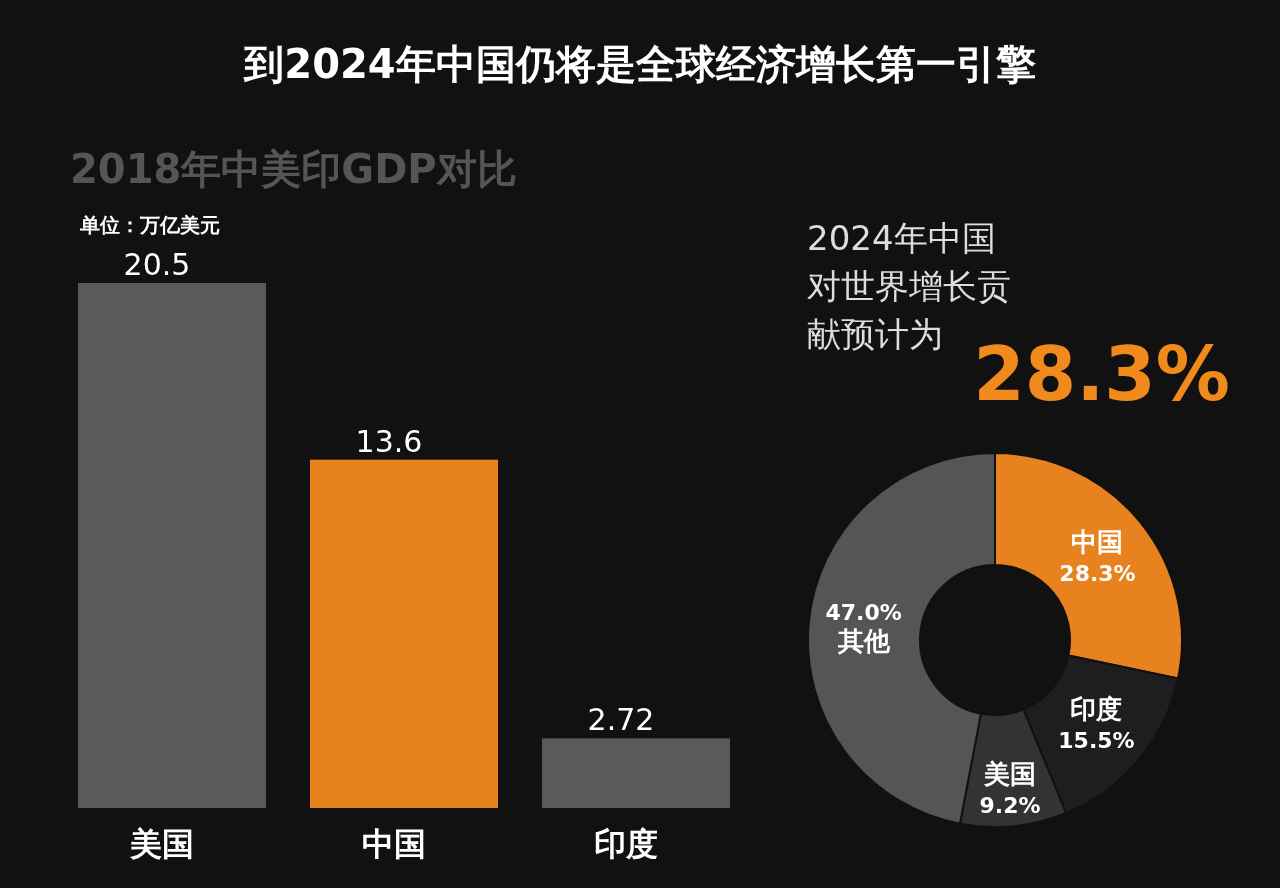 The height and width of the screenshot is (888, 1280). What do you see at coordinates (1010, 806) in the screenshot?
I see `data-label: 9.2%` at bounding box center [1010, 806].